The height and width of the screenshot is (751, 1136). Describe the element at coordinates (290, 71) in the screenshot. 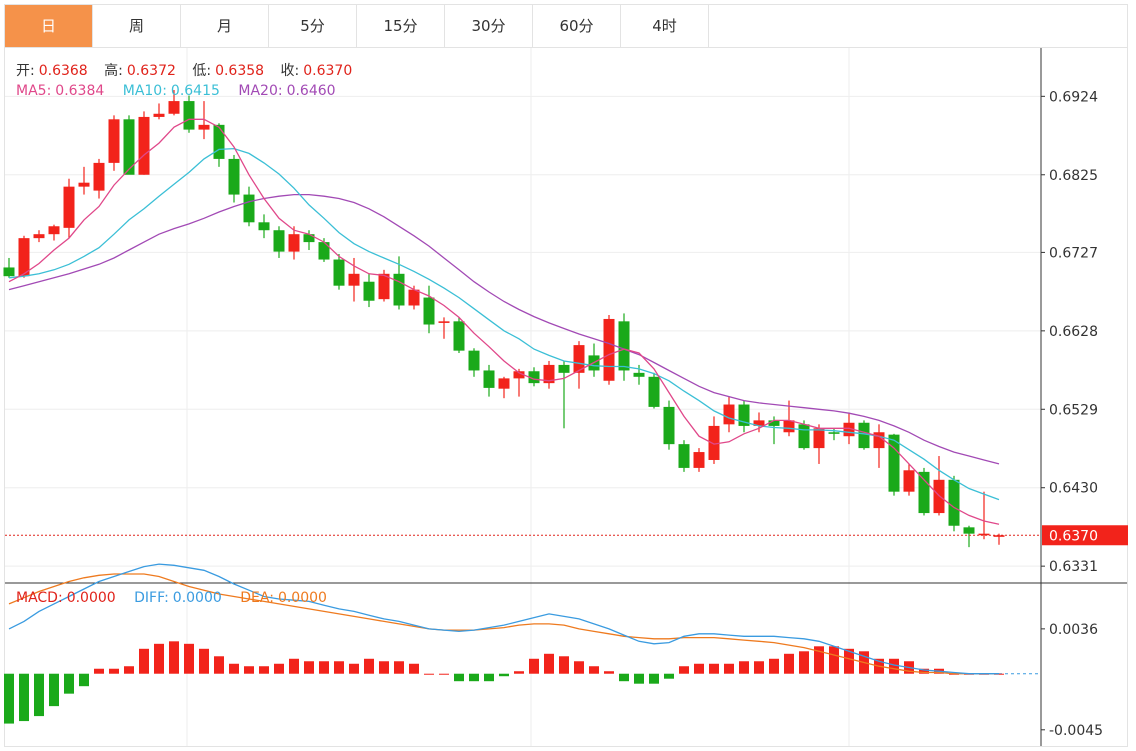

I see `close-label: 收:` at that location.